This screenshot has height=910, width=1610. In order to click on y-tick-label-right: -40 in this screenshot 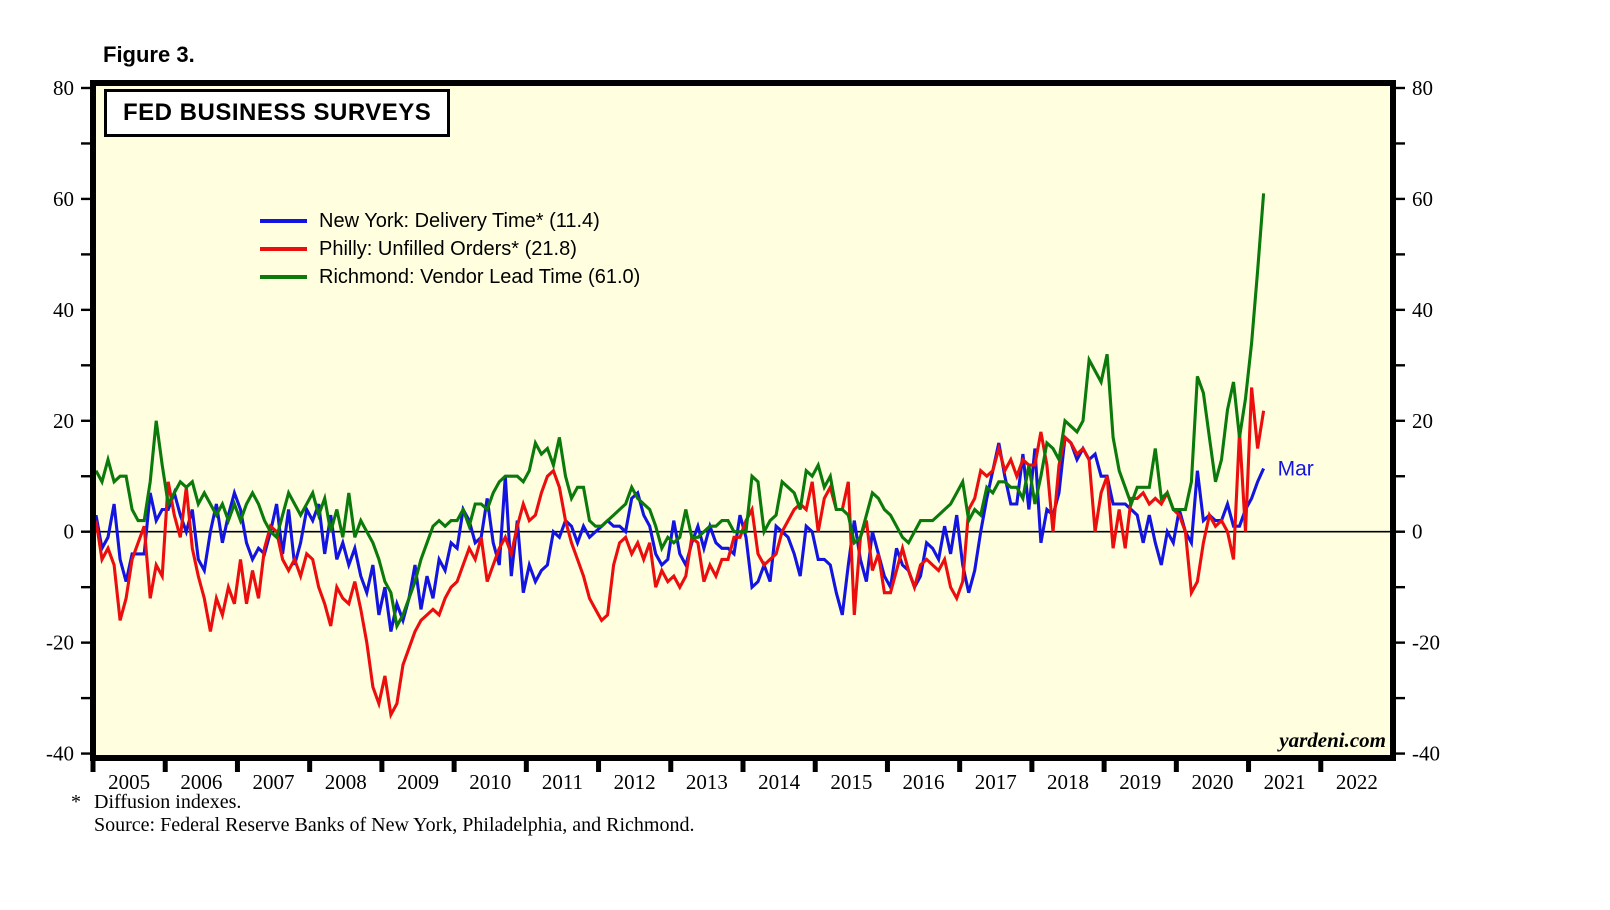, I will do `click(1426, 754)`.